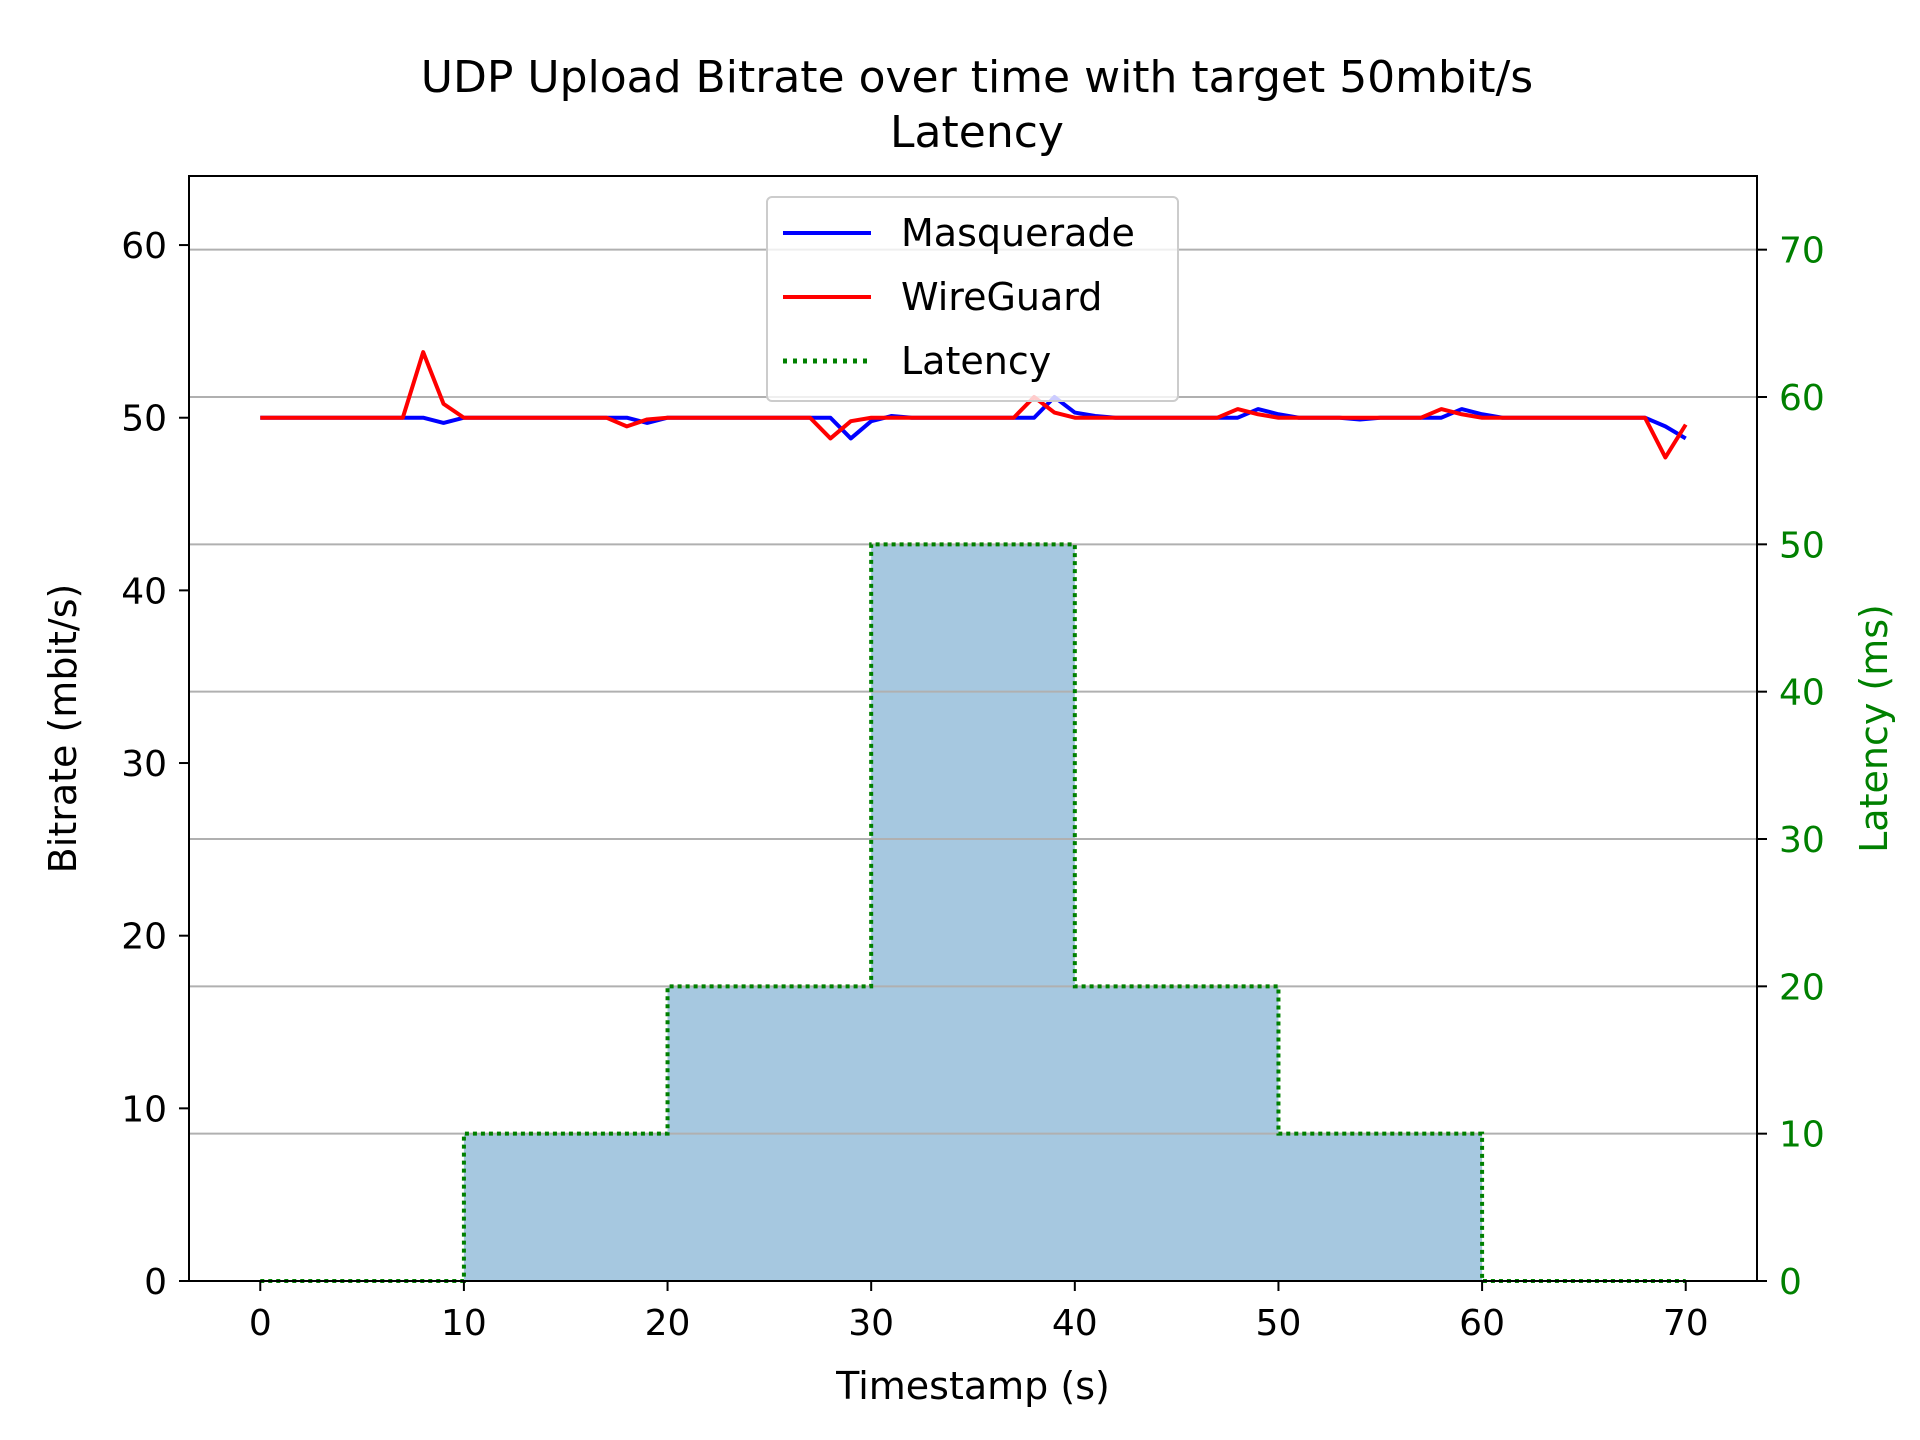 The image size is (1920, 1440). Describe the element at coordinates (1075, 1323) in the screenshot. I see `x-tick-label: 40` at that location.